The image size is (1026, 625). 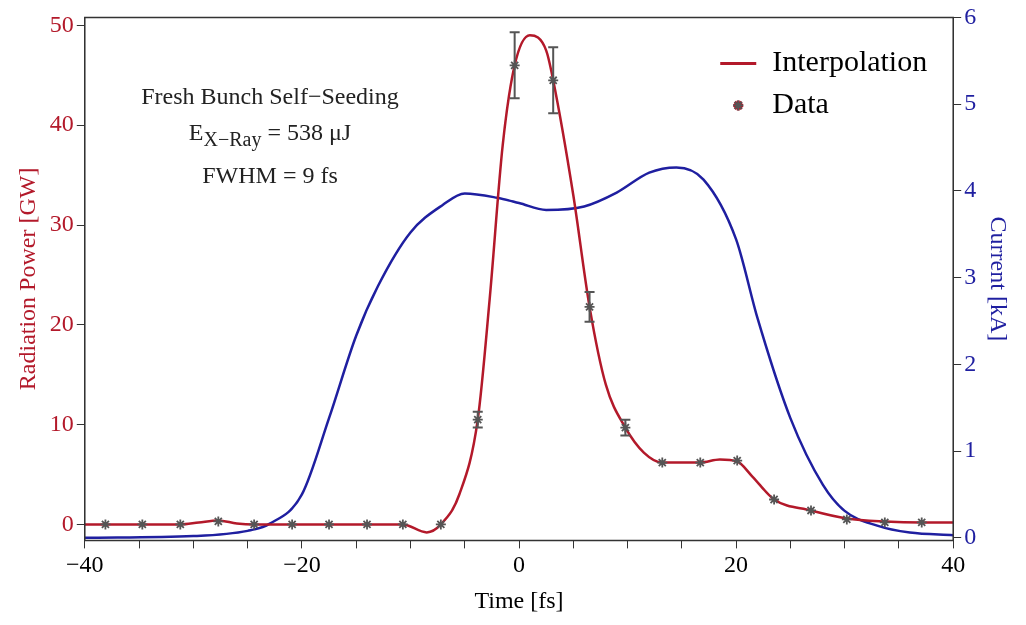 I want to click on y-tick-label: 10, so click(x=61, y=422).